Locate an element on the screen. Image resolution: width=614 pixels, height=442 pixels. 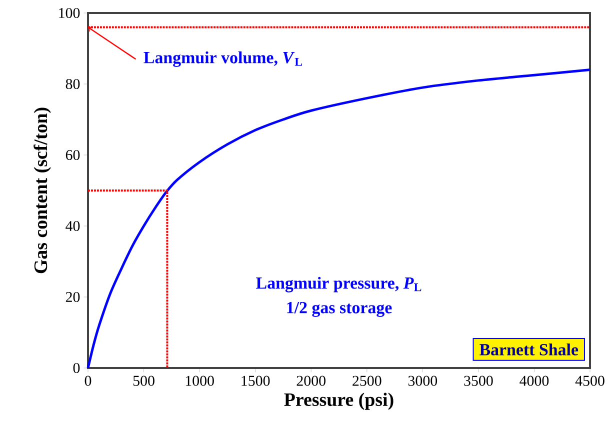
y-tick-label: 0 is located at coordinates (76, 368).